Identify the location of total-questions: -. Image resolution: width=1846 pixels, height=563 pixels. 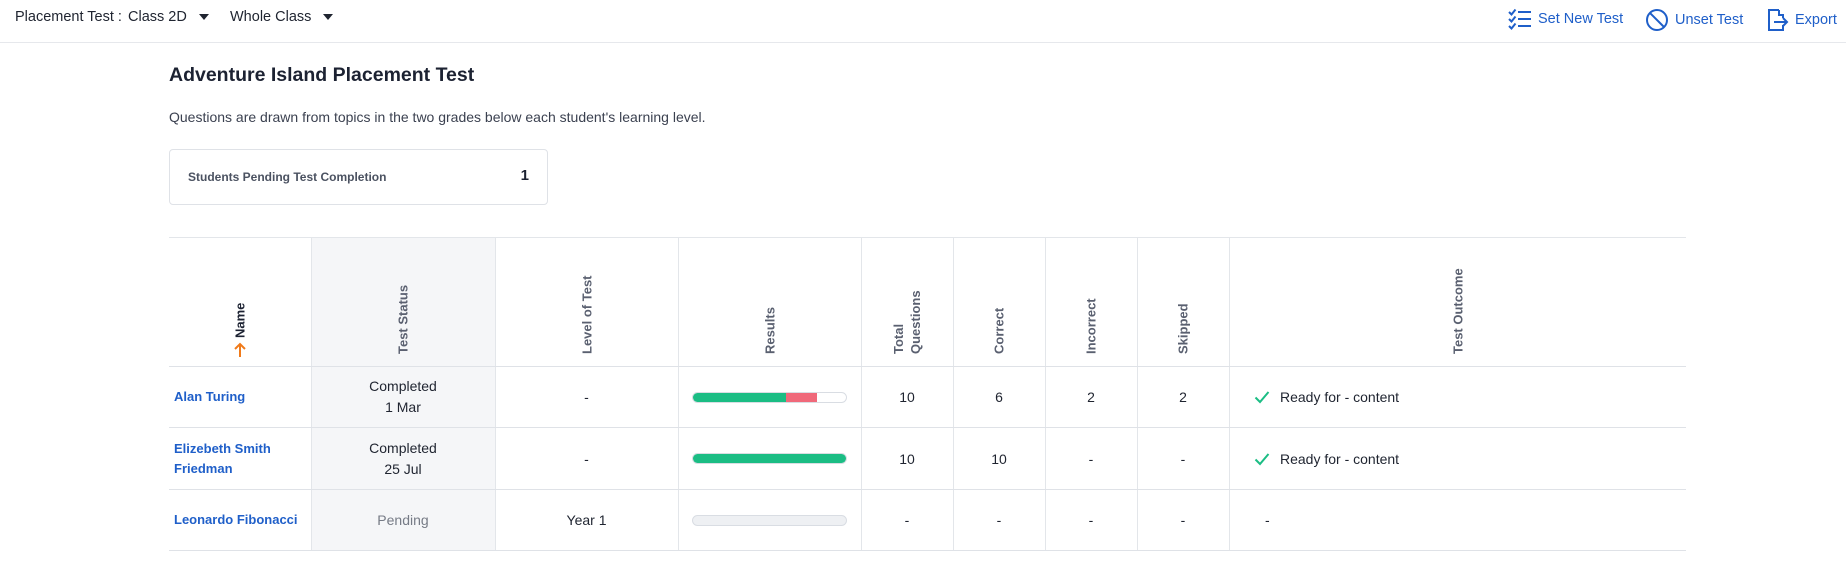
(907, 520).